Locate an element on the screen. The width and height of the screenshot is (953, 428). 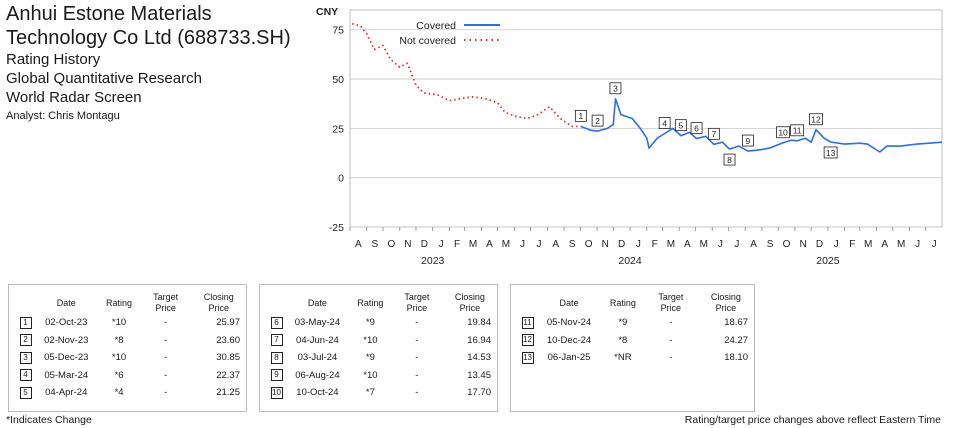
row-rating: *7 is located at coordinates (370, 393).